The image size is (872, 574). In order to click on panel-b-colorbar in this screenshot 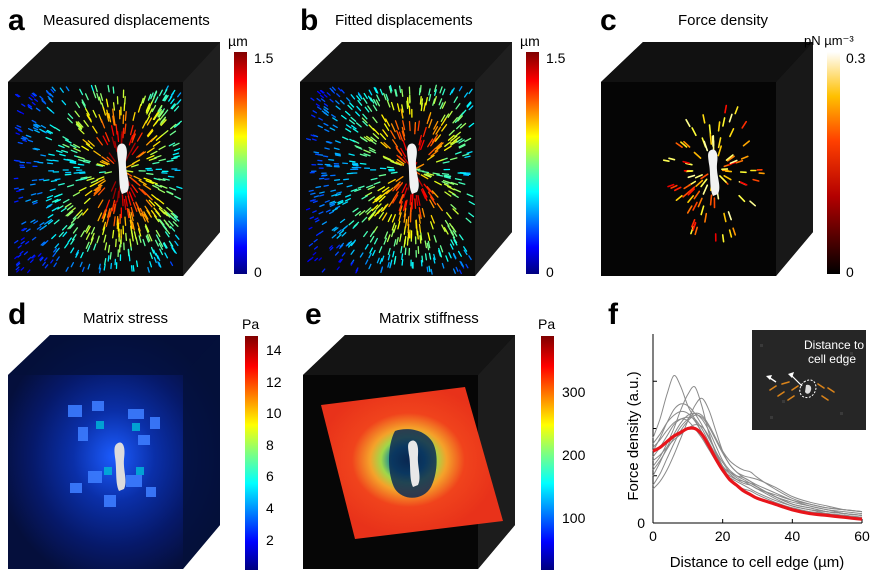, I will do `click(532, 163)`.